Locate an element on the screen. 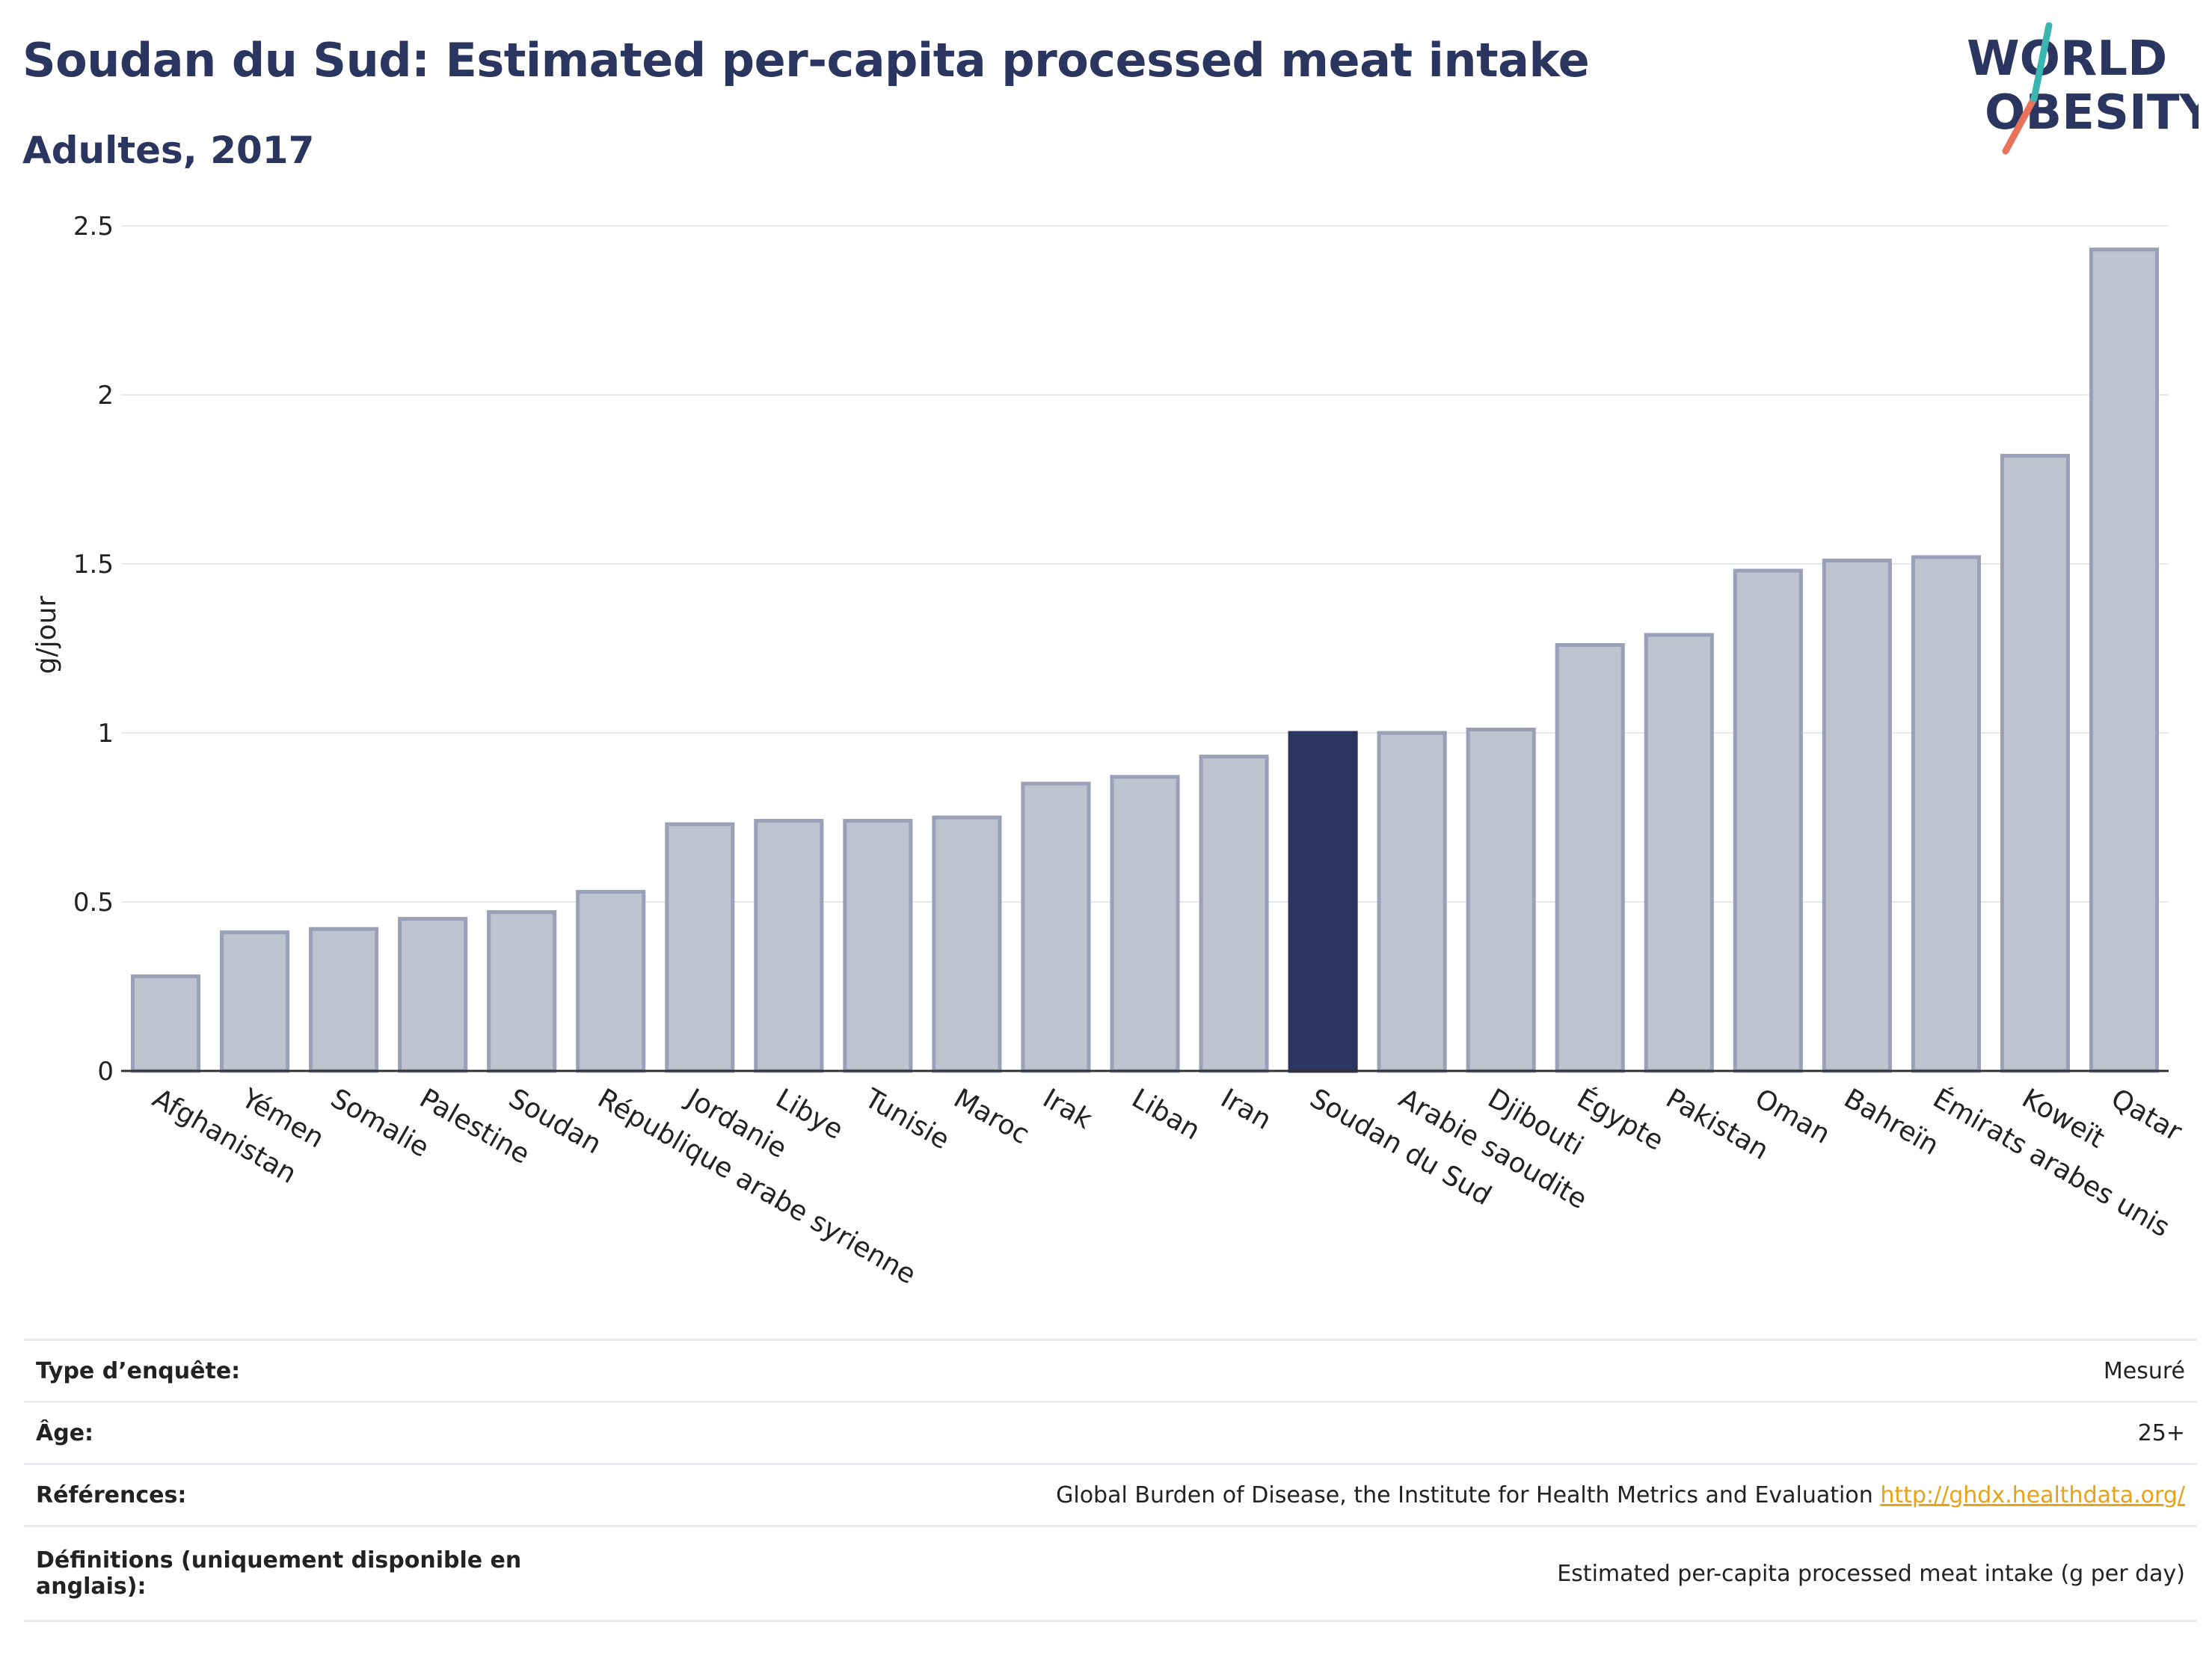 This screenshot has width=2212, height=1655. age-value: 25+ is located at coordinates (2161, 1432).